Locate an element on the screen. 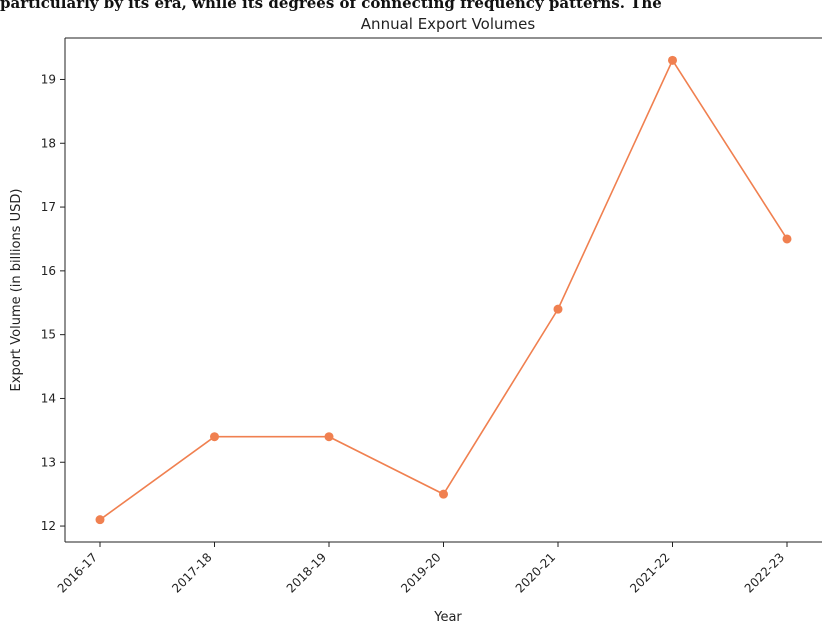  y-tick-label: 14 is located at coordinates (48, 398).